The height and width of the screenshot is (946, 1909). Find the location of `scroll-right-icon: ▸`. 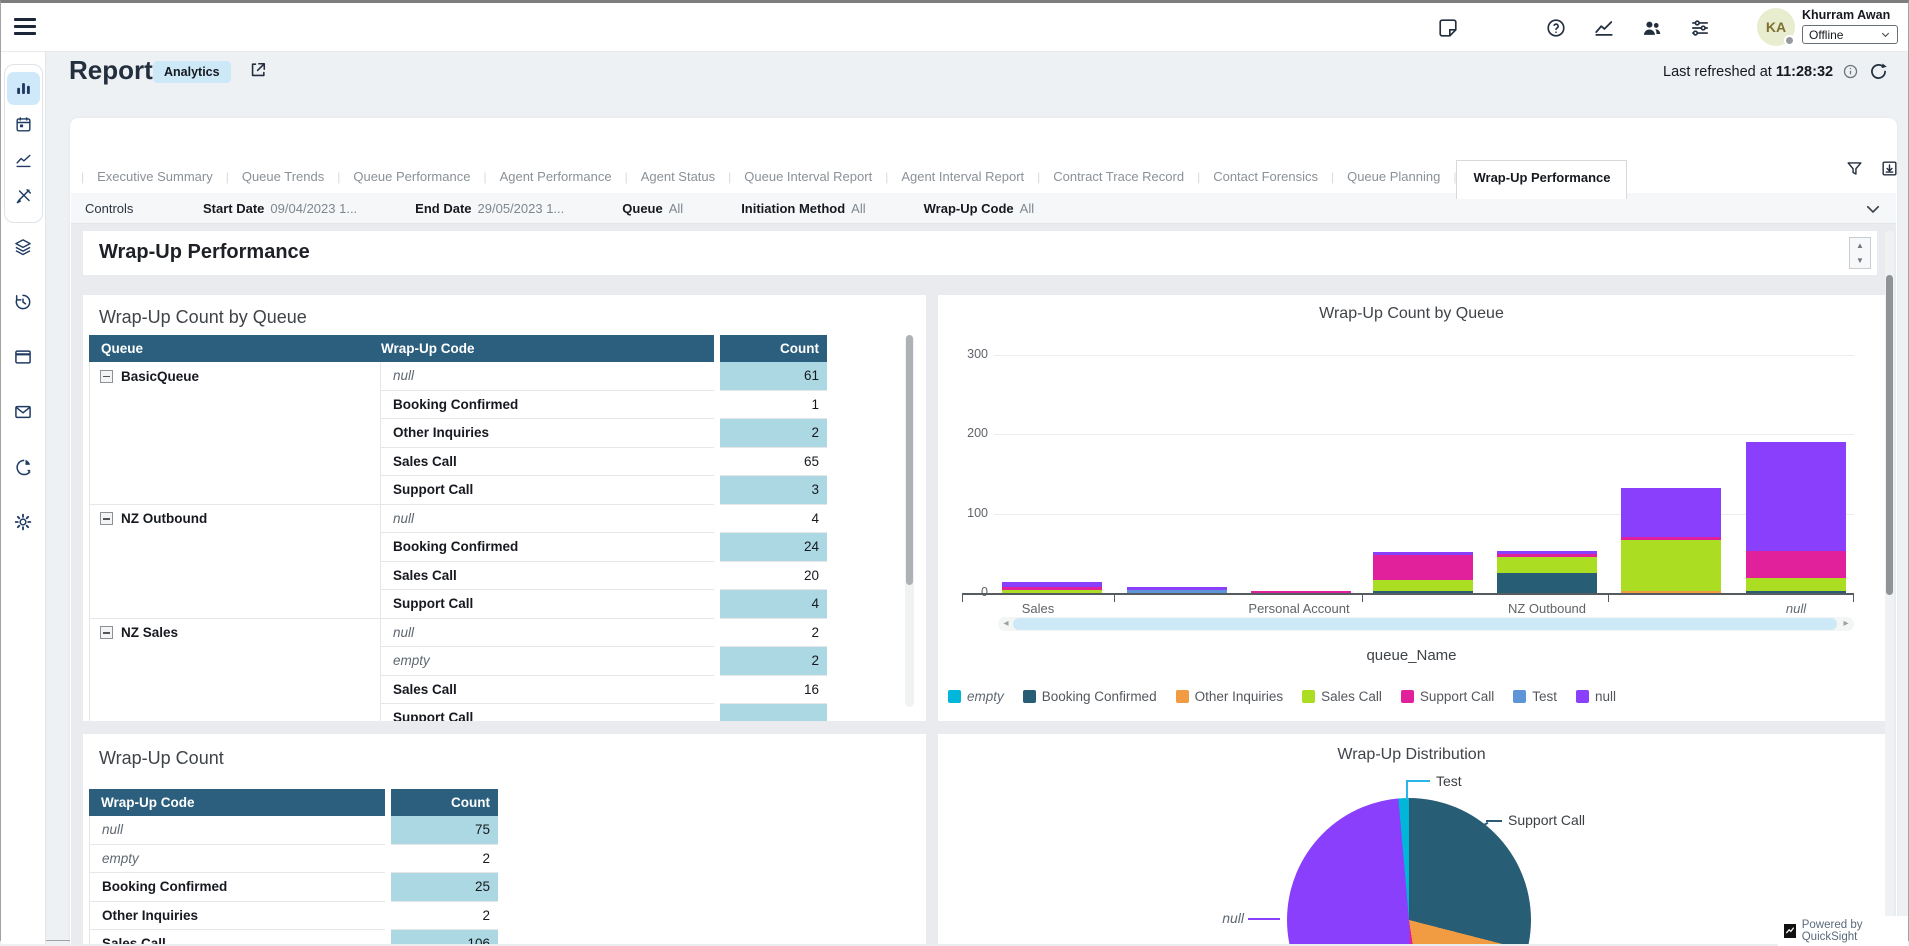

scroll-right-icon: ▸ is located at coordinates (1846, 623).